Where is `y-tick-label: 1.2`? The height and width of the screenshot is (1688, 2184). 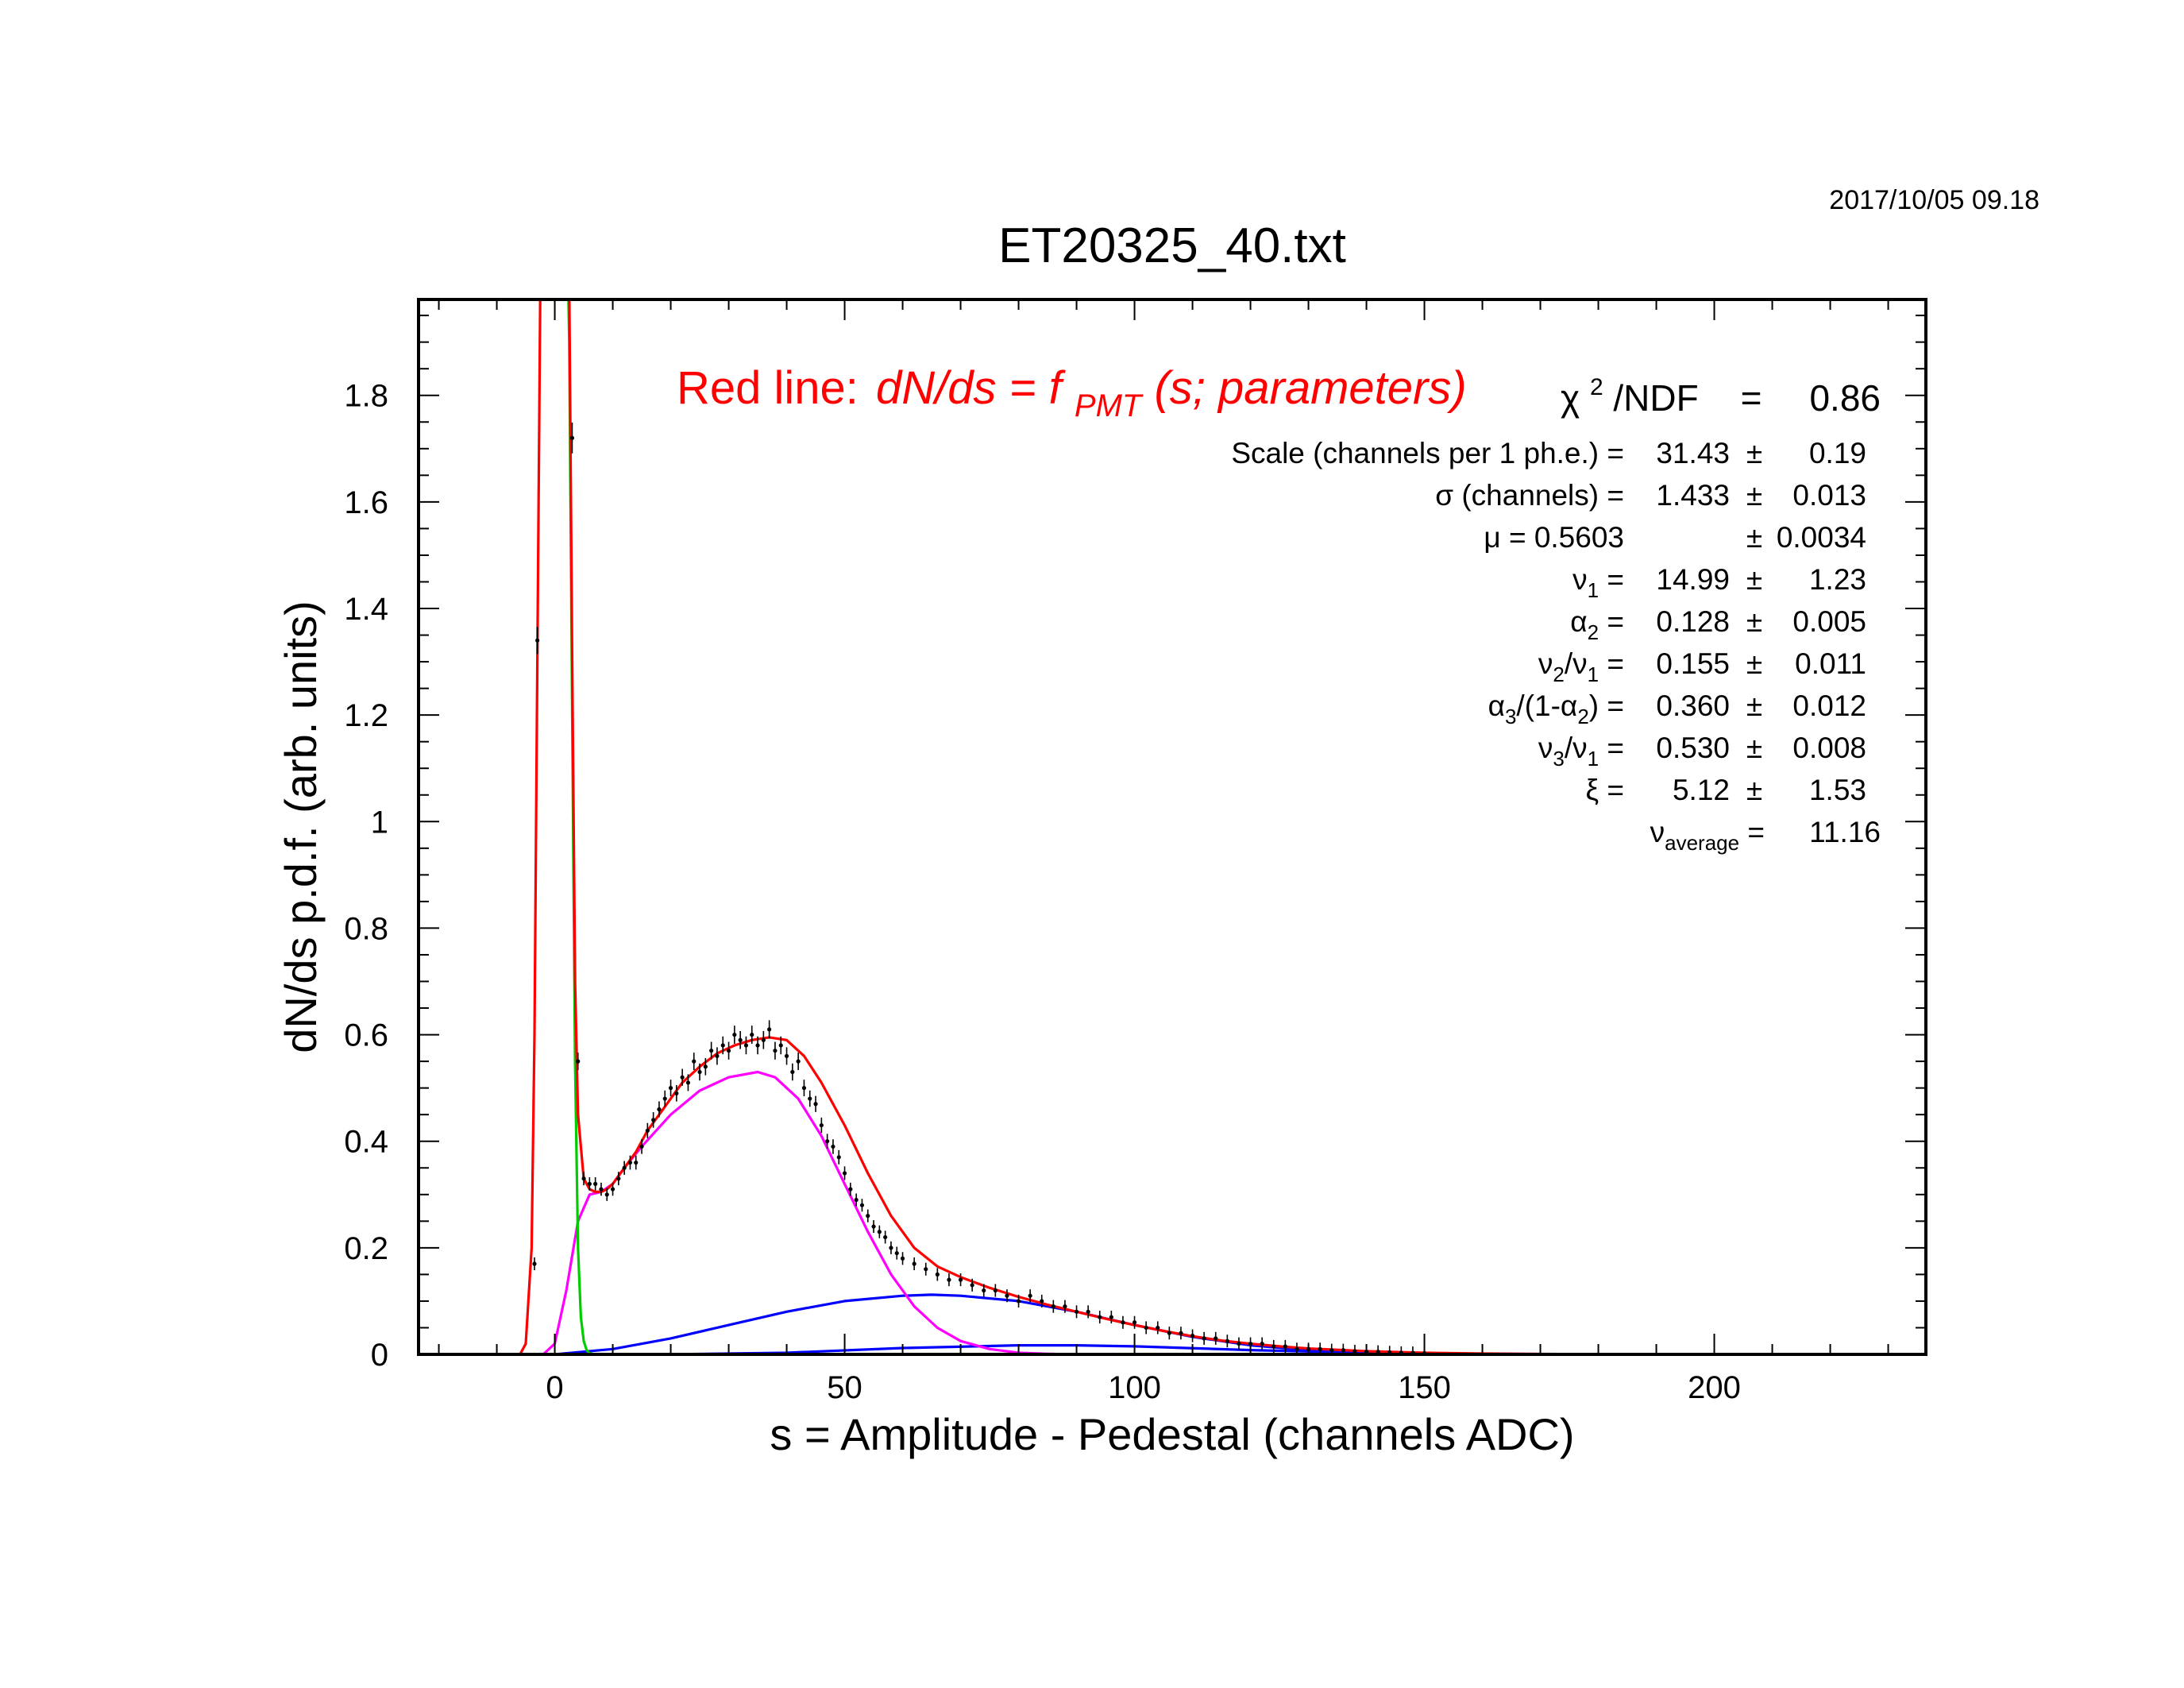 y-tick-label: 1.2 is located at coordinates (366, 715).